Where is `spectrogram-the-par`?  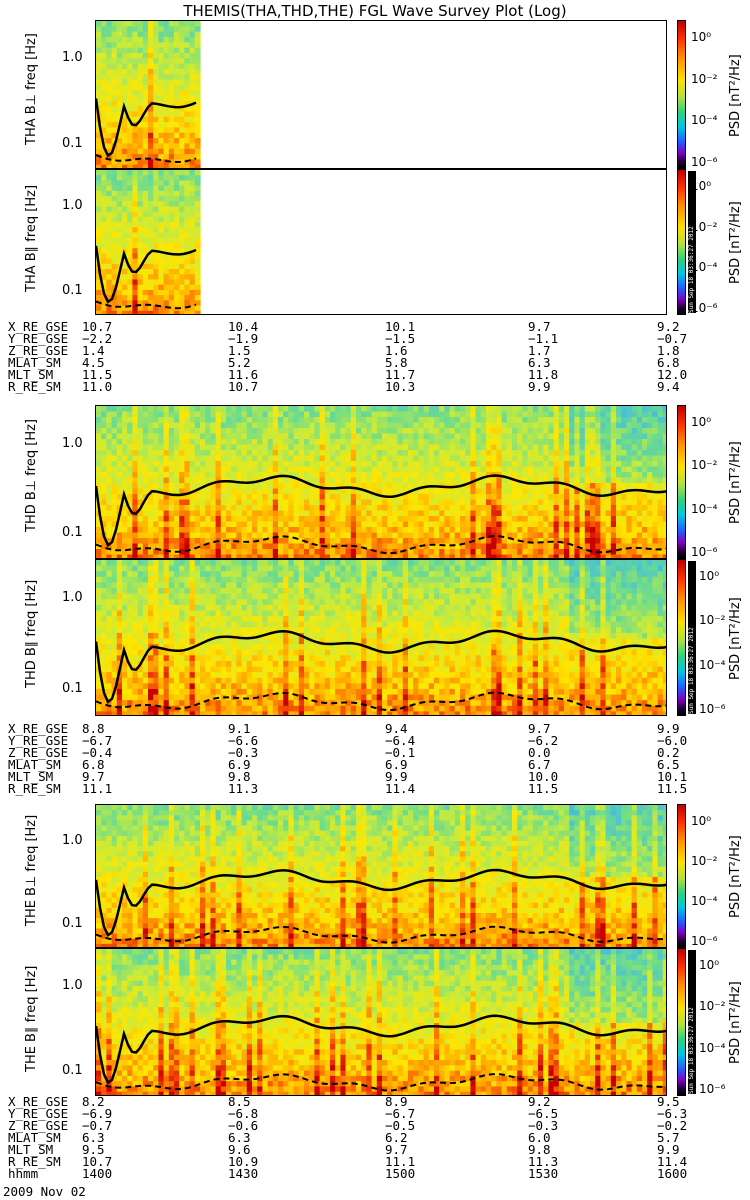 spectrogram-the-par is located at coordinates (381, 1022).